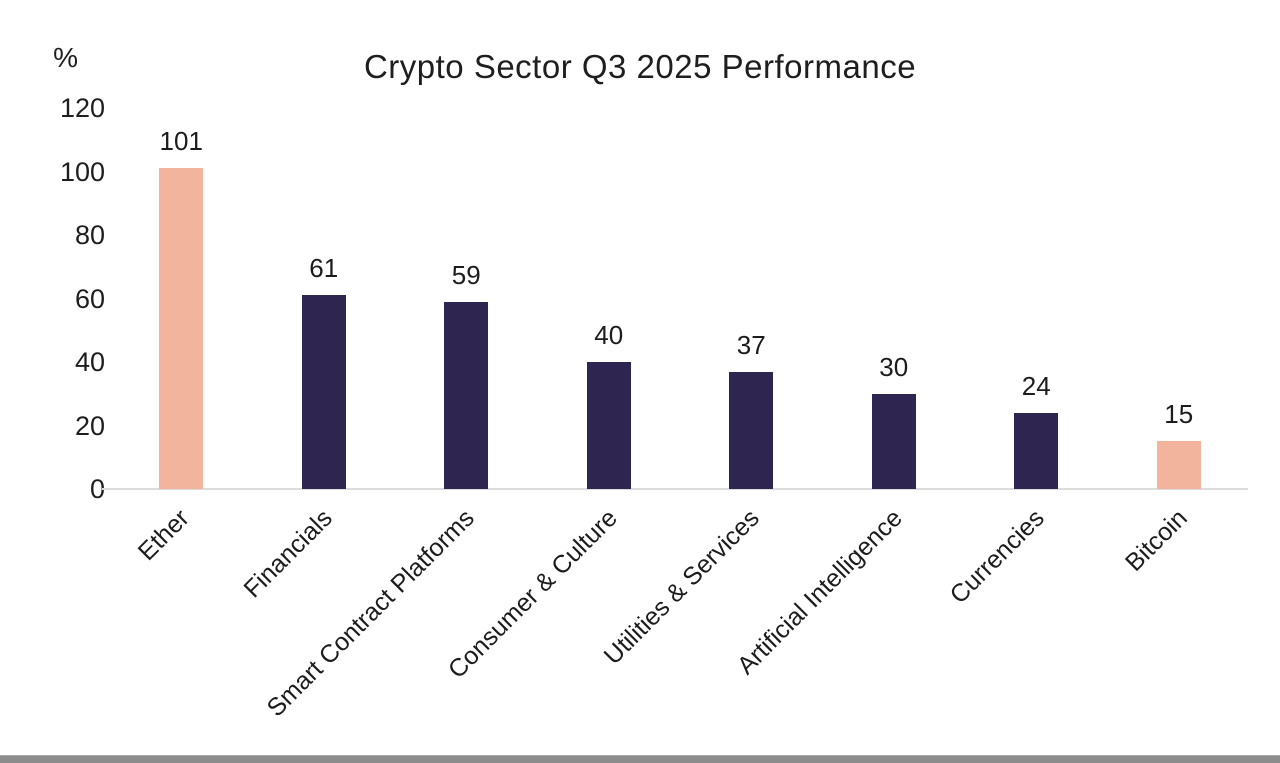  Describe the element at coordinates (89, 425) in the screenshot. I see `y-tick-label: 20` at that location.